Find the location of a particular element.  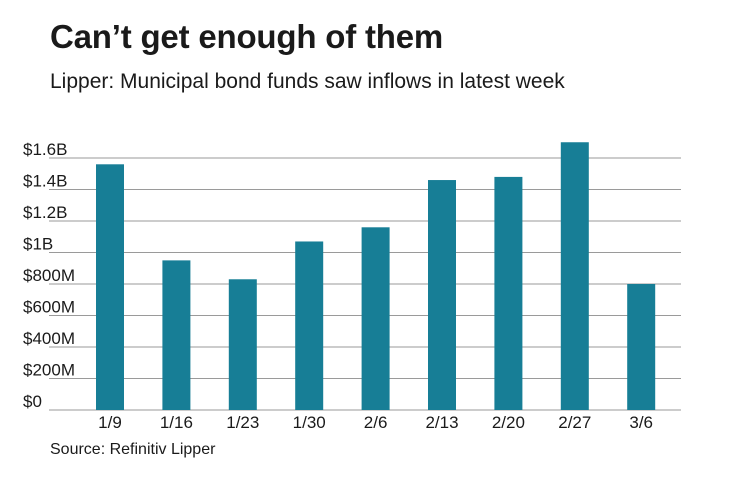

y-tick-label: $800M is located at coordinates (49, 275).